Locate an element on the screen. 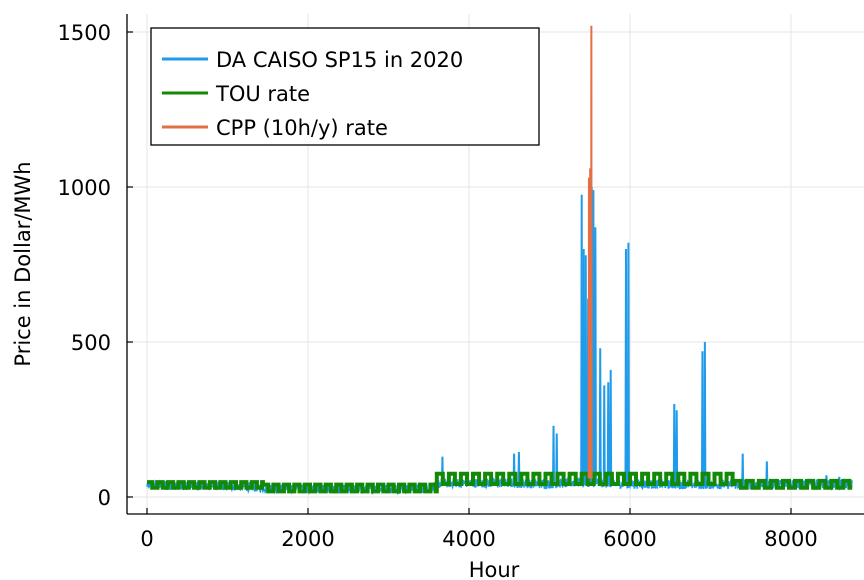  y-axis-title: Price in Dollar/MWh is located at coordinates (23, 263).